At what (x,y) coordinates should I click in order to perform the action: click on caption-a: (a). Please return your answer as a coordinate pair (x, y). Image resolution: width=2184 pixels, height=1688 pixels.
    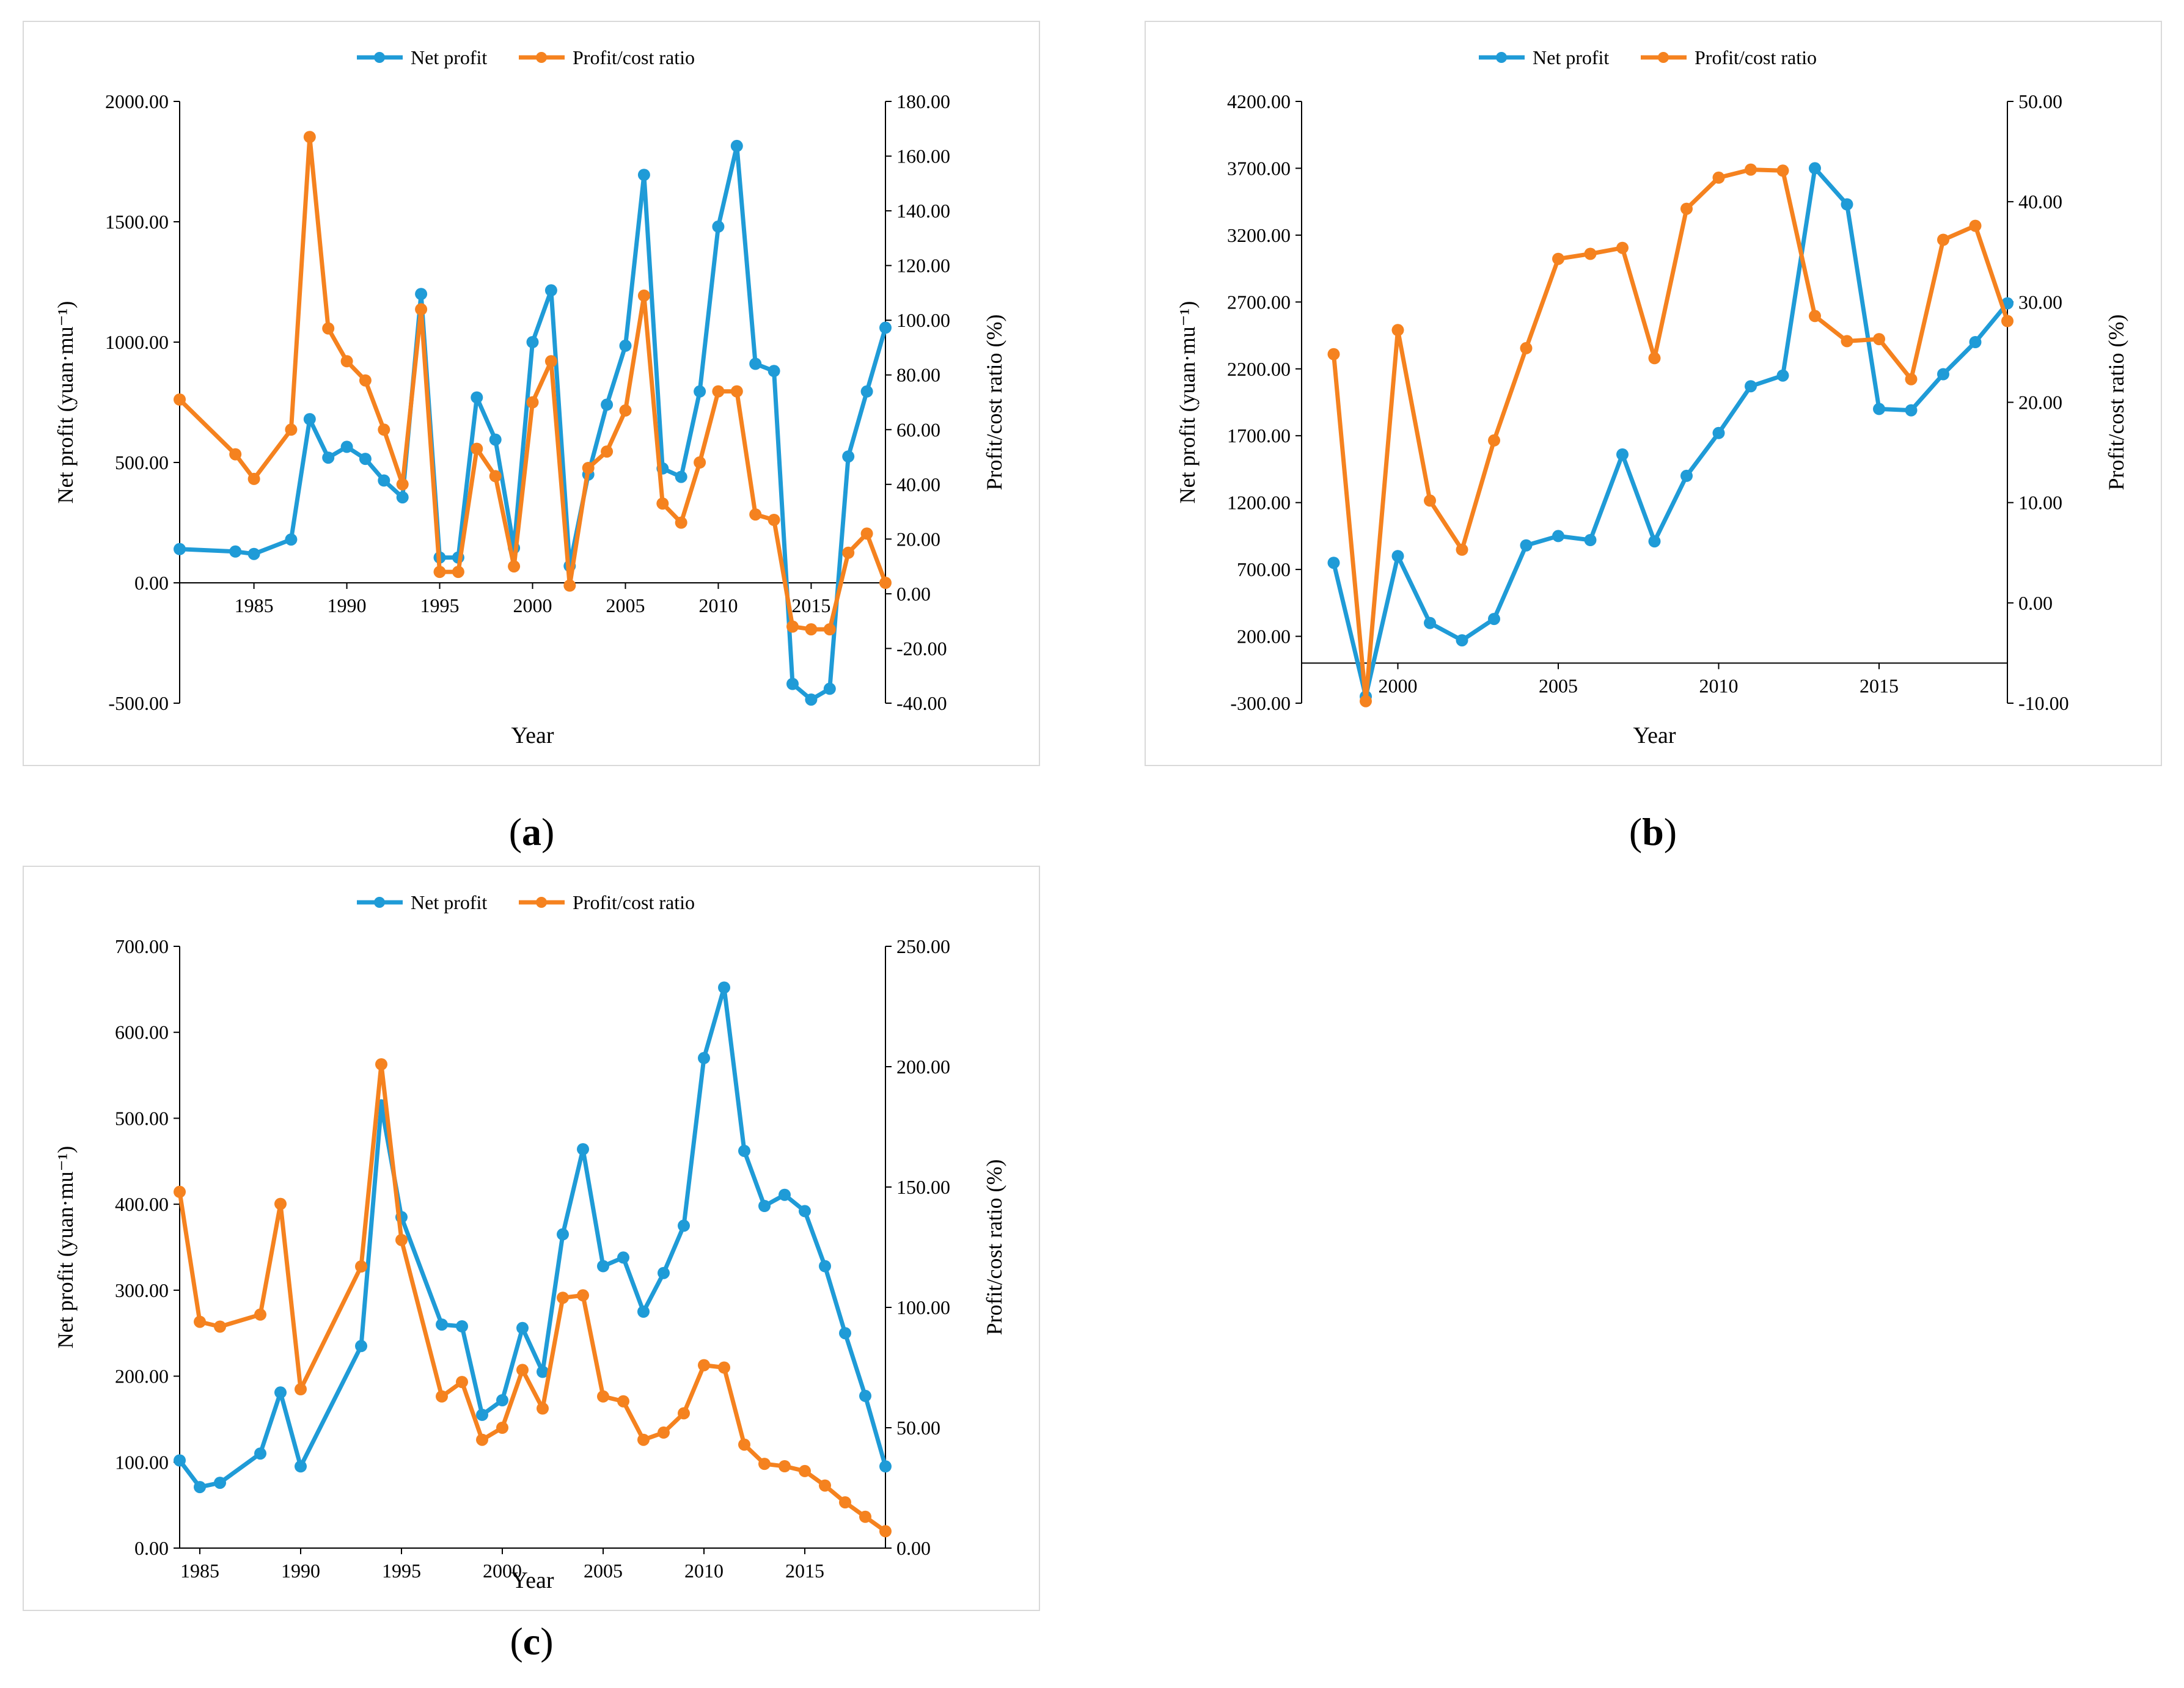
    Looking at the image, I should click on (531, 831).